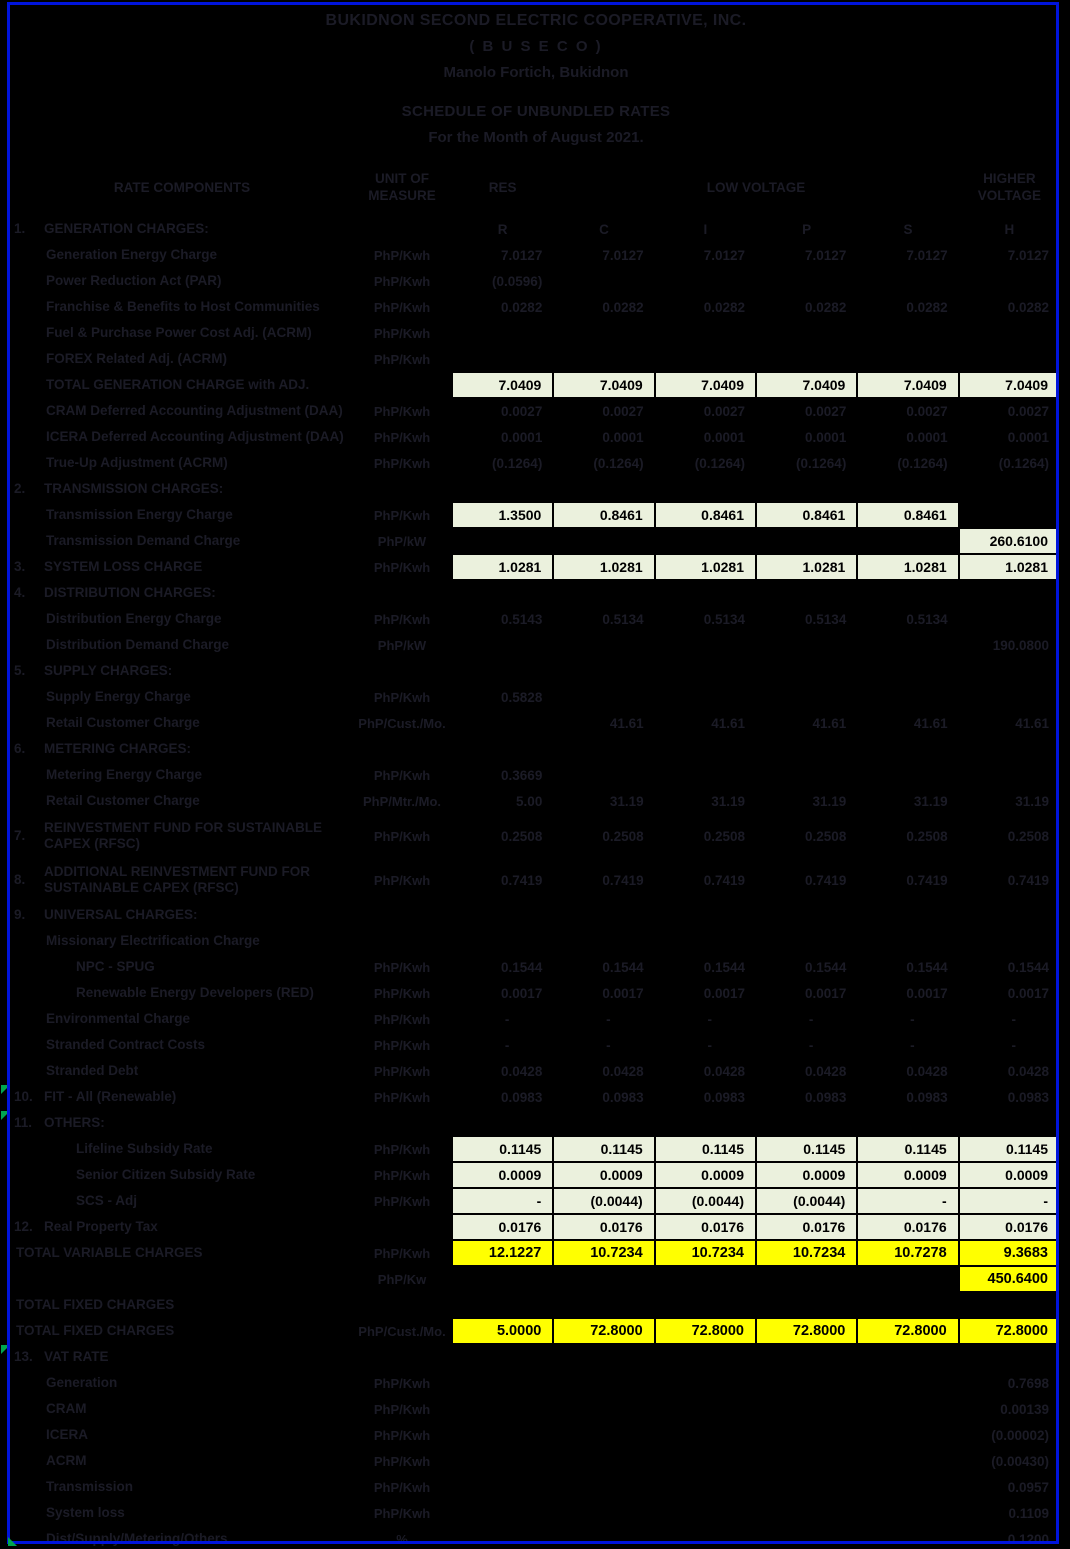 This screenshot has height=1549, width=1070. Describe the element at coordinates (182, 593) in the screenshot. I see `row-label-cell: 4. DISTRIBUTION CHARGES:` at that location.